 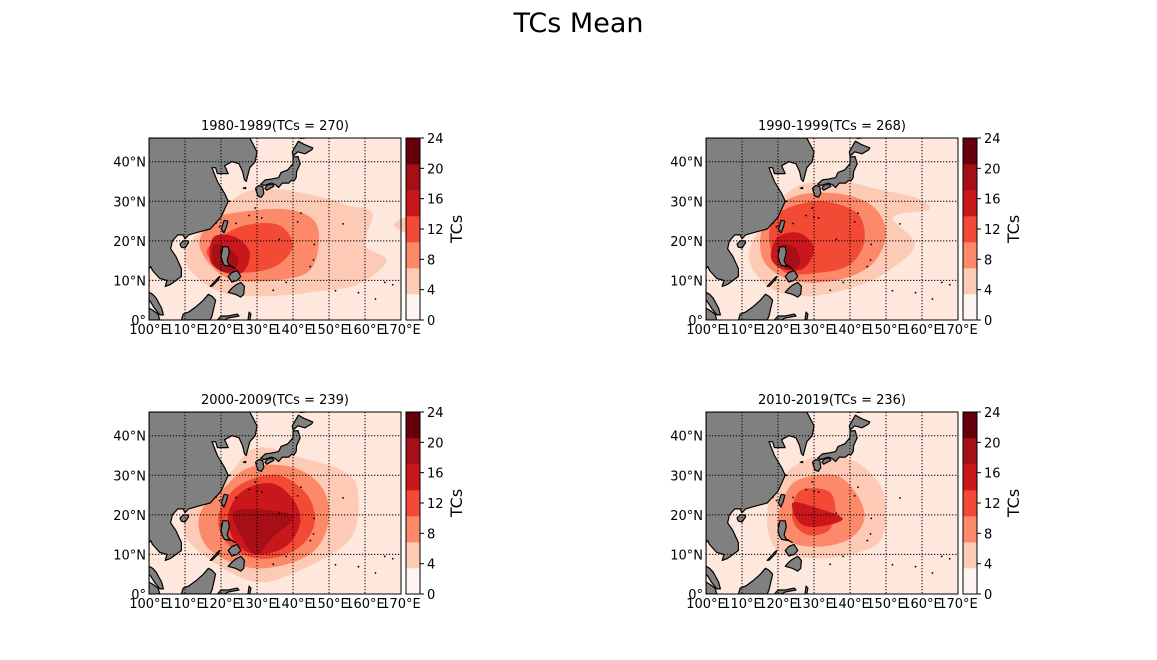 I want to click on panel-title: 1980-1989(TCs = 270), so click(x=275, y=126).